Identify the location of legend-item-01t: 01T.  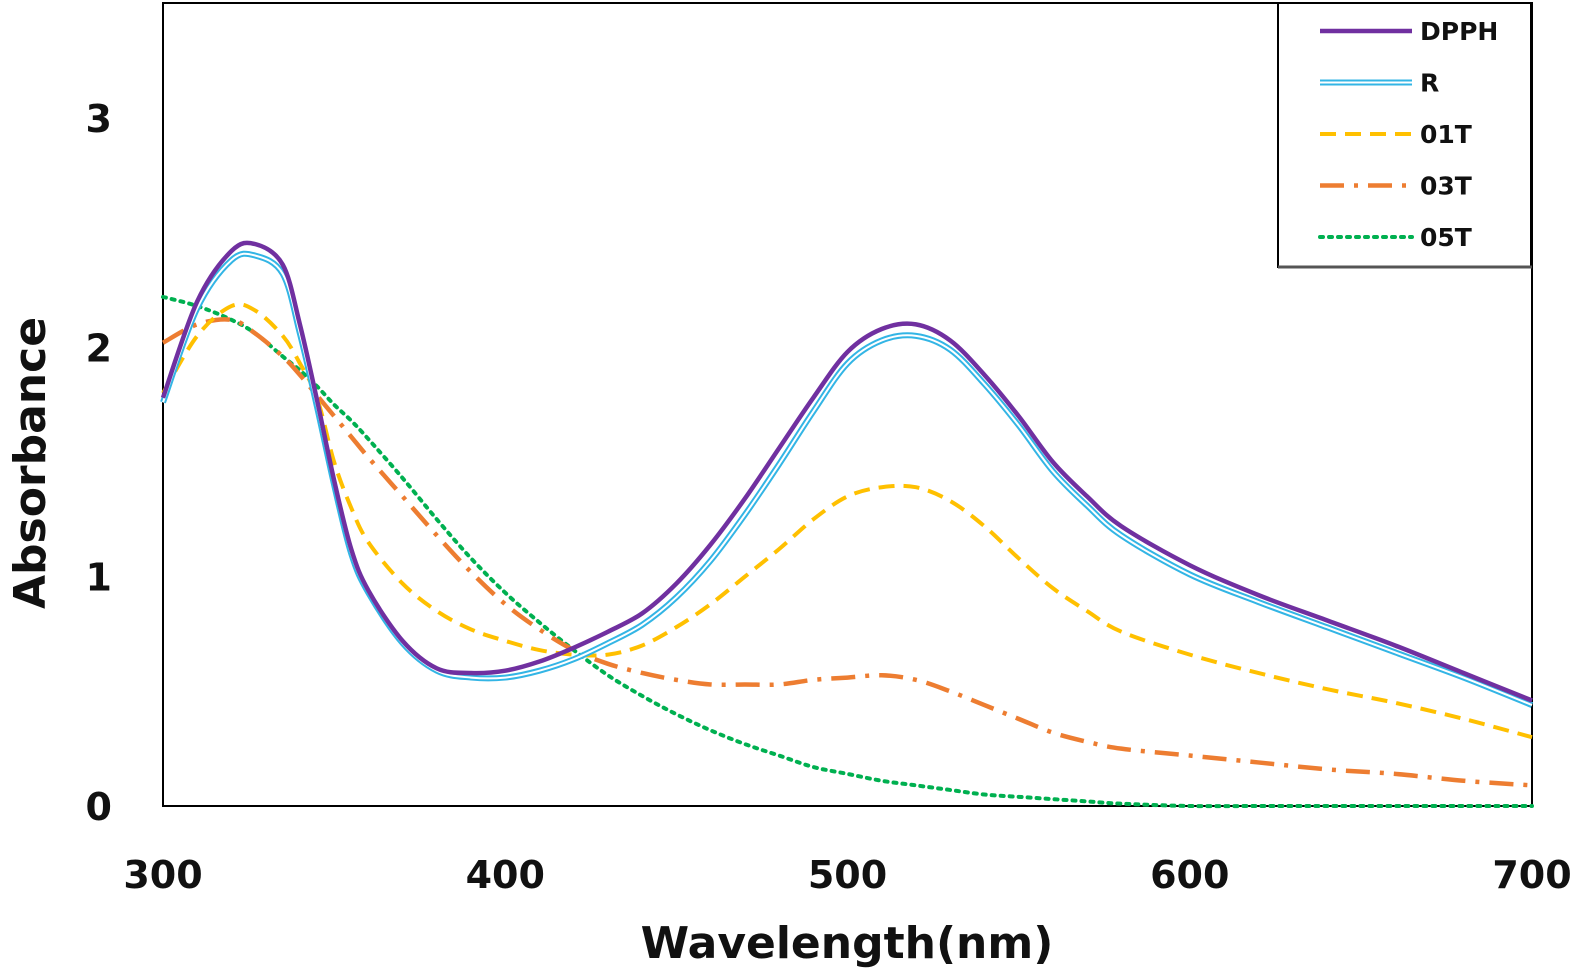
(1396, 134).